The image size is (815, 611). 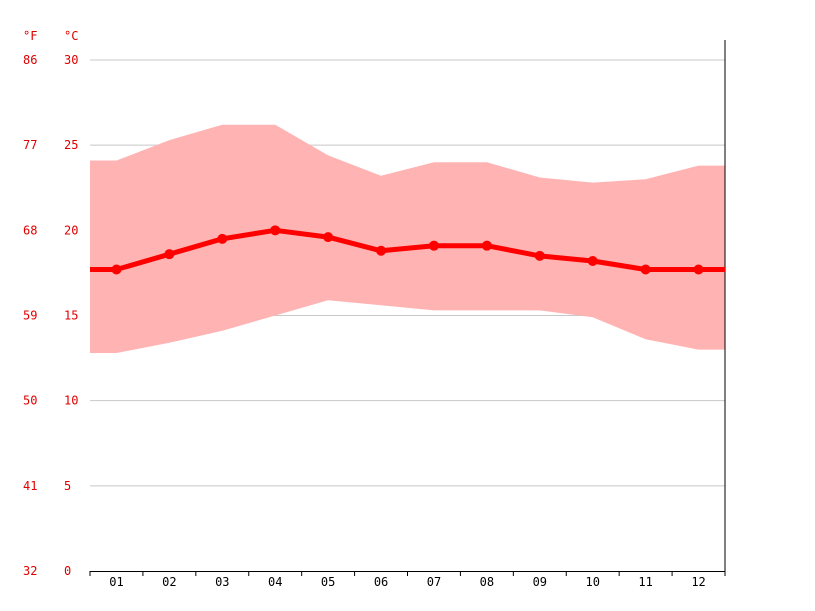 I want to click on mean-temperature-line, so click(x=407, y=249).